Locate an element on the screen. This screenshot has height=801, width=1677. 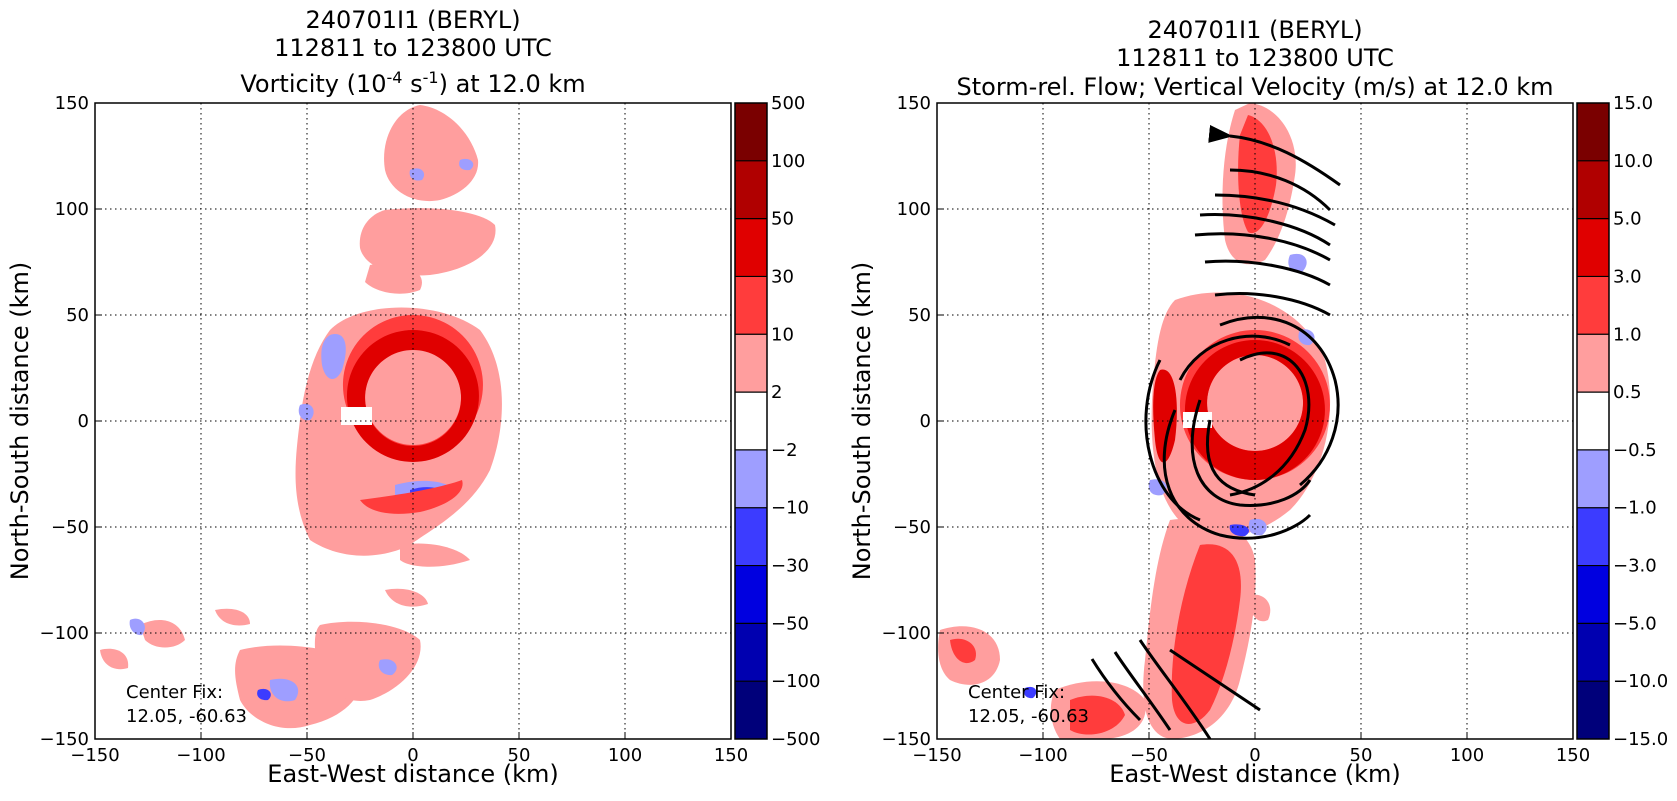
core-ring is located at coordinates (412, 414).